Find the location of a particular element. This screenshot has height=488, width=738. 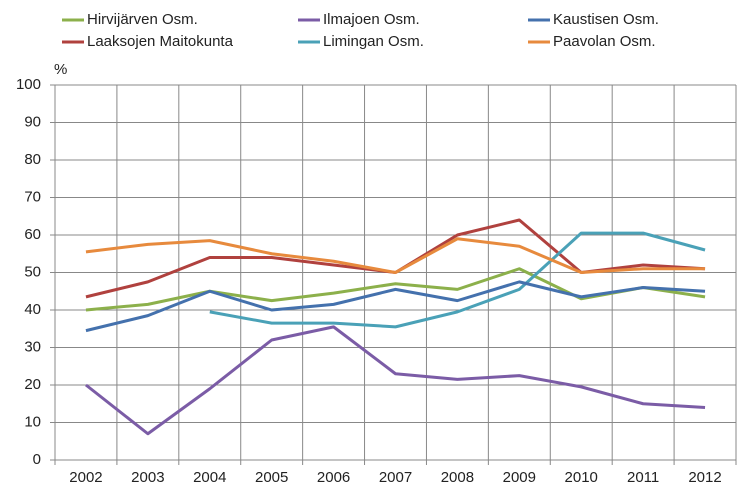

legend-label: Hirvijärven Osm. is located at coordinates (142, 19).